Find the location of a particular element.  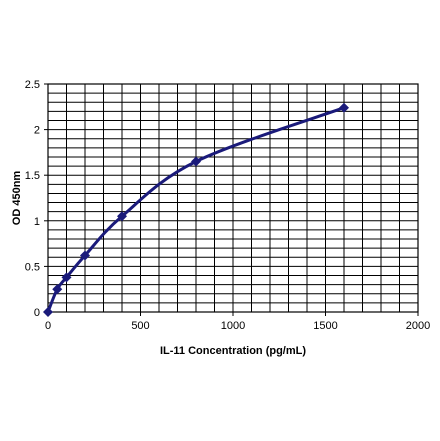

x-tick-label: 500 is located at coordinates (140, 326).